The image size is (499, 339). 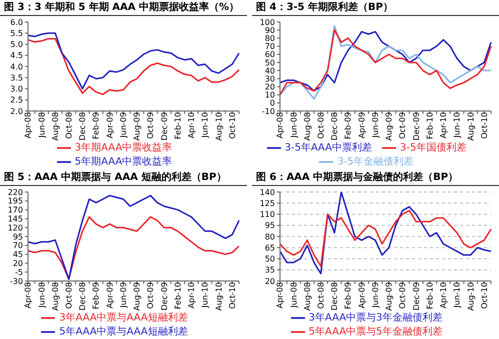 What do you see at coordinates (267, 191) in the screenshot?
I see `y-tick-label: 140` at bounding box center [267, 191].